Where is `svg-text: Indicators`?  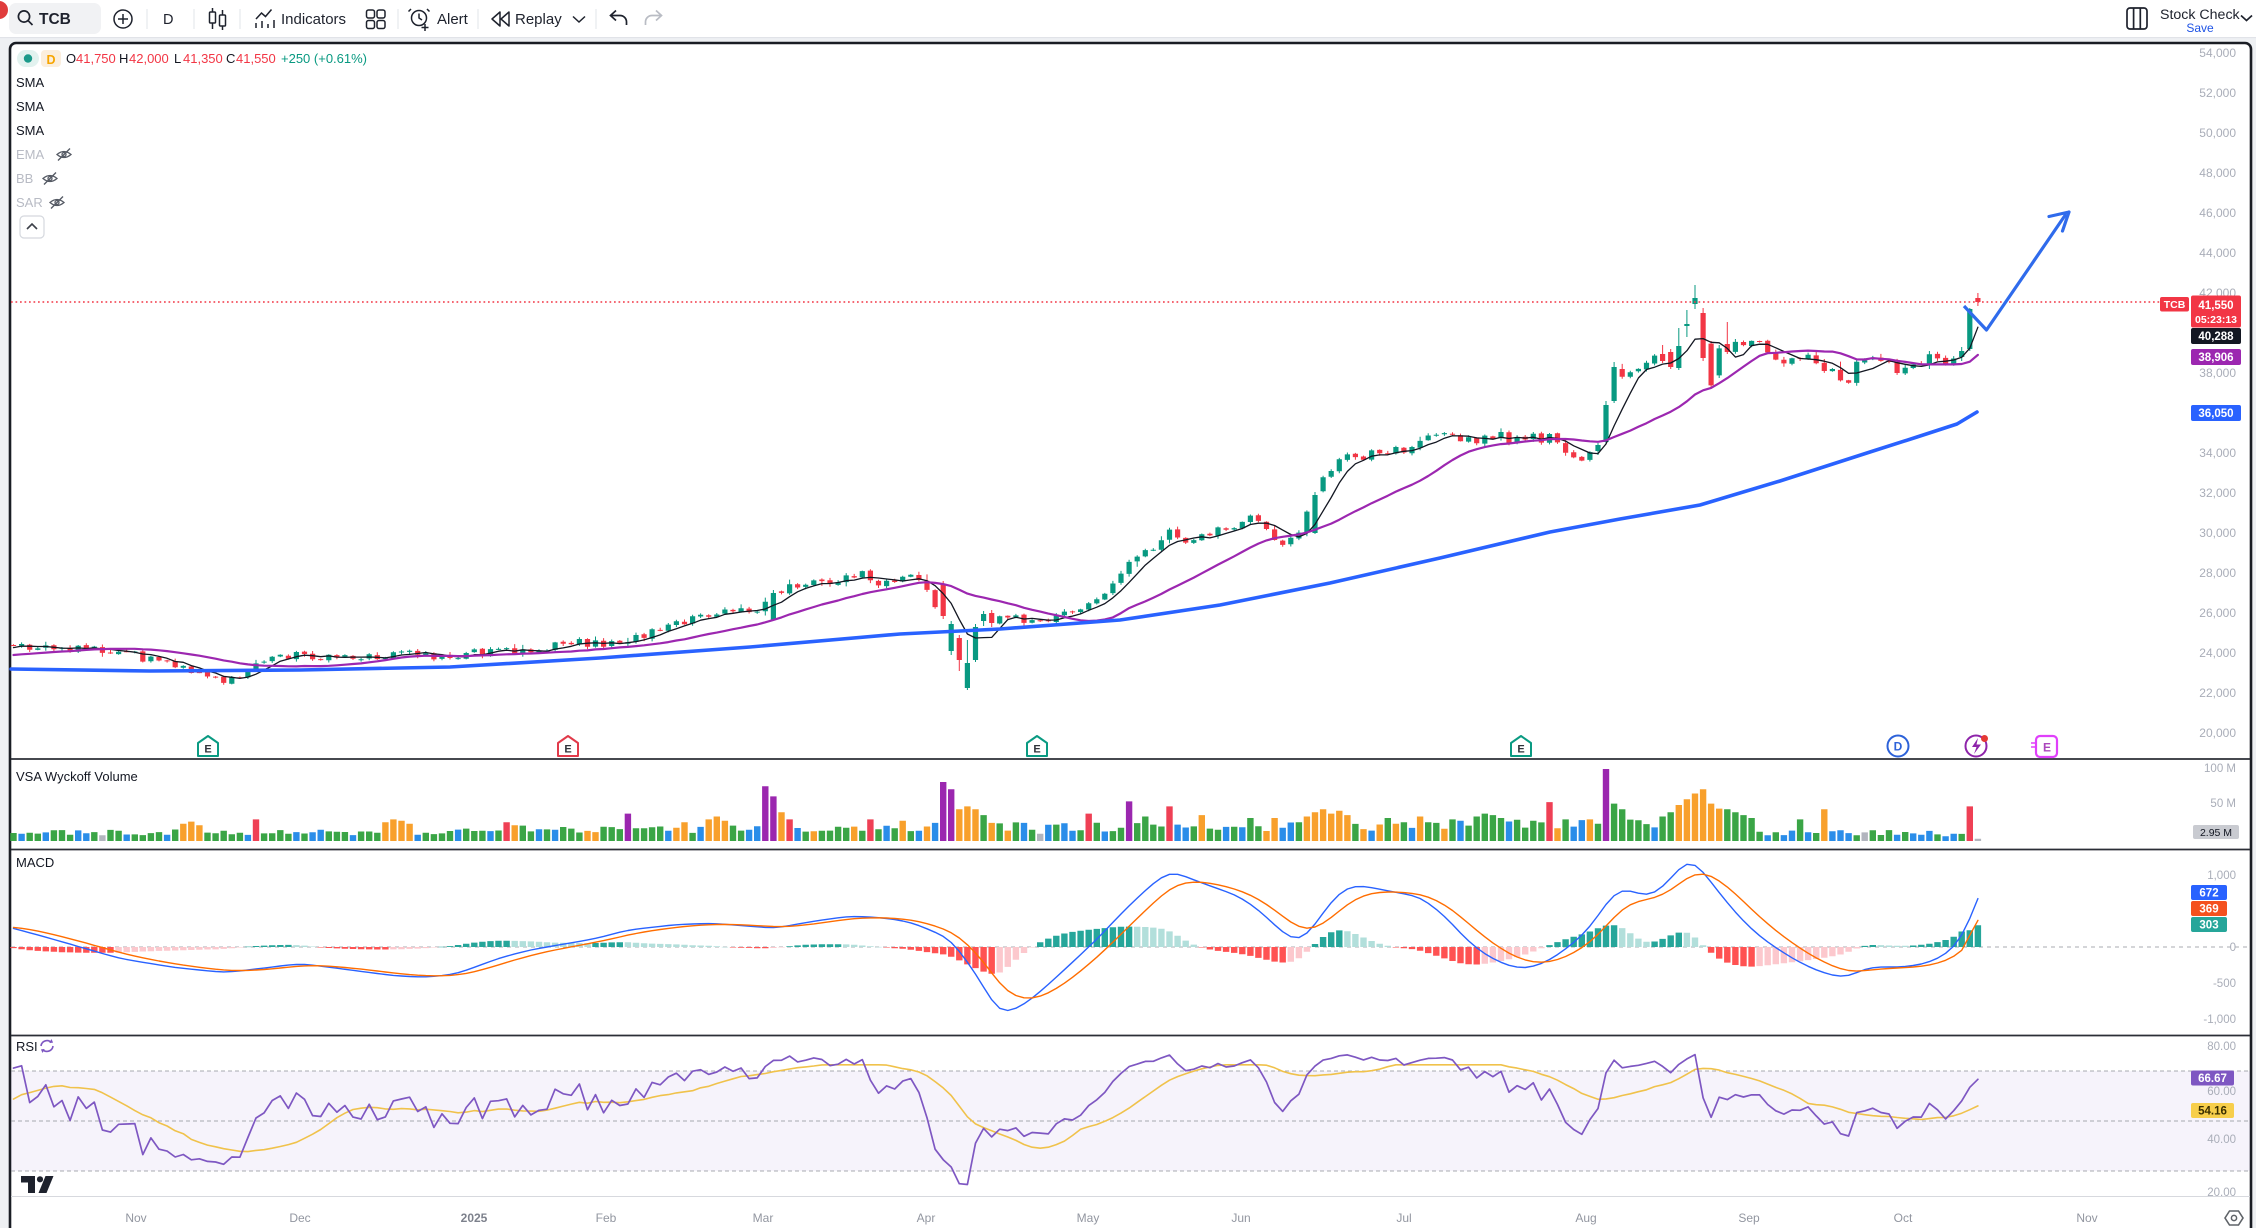 svg-text: Indicators is located at coordinates (313, 19).